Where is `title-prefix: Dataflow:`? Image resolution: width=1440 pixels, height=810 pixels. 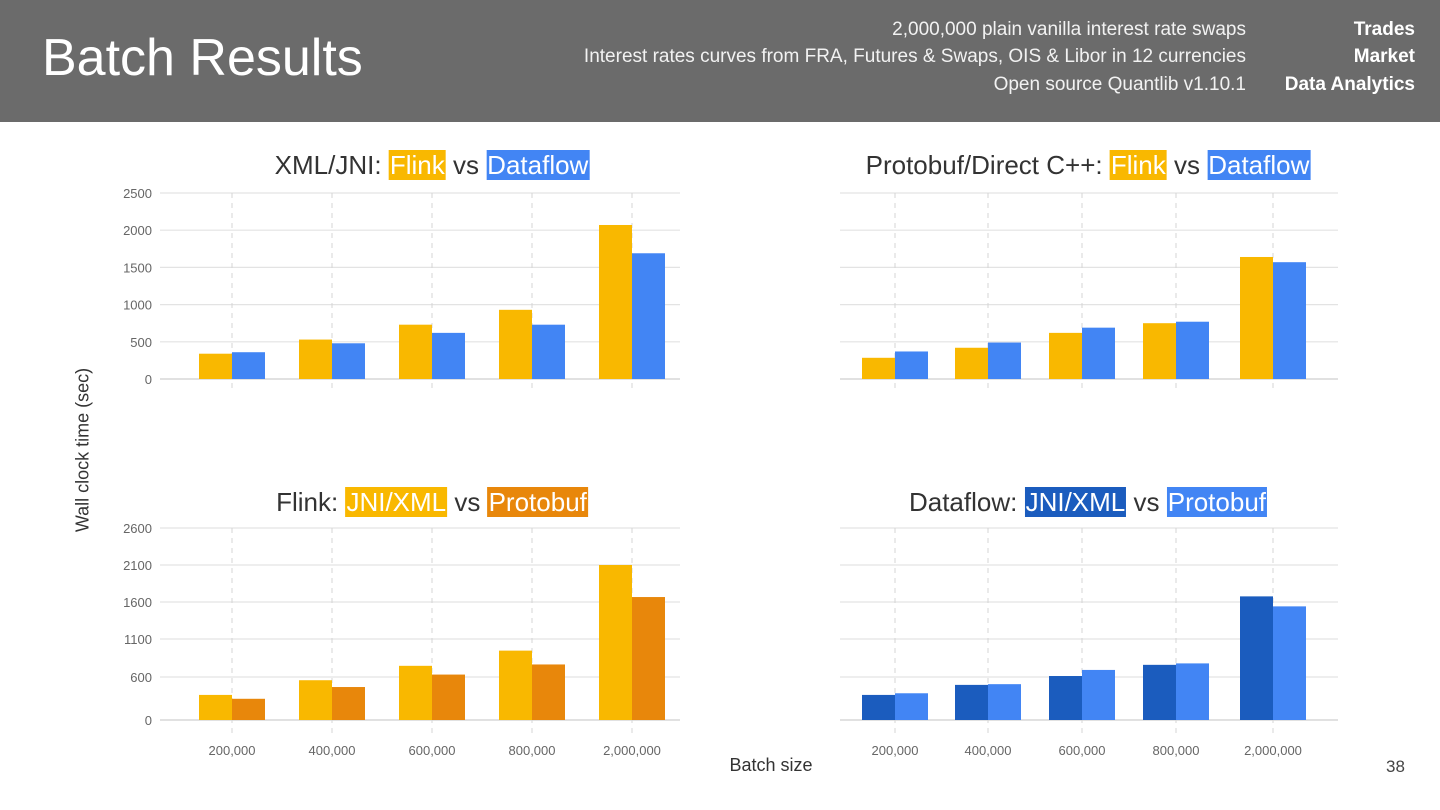
title-prefix: Dataflow: is located at coordinates (966, 502).